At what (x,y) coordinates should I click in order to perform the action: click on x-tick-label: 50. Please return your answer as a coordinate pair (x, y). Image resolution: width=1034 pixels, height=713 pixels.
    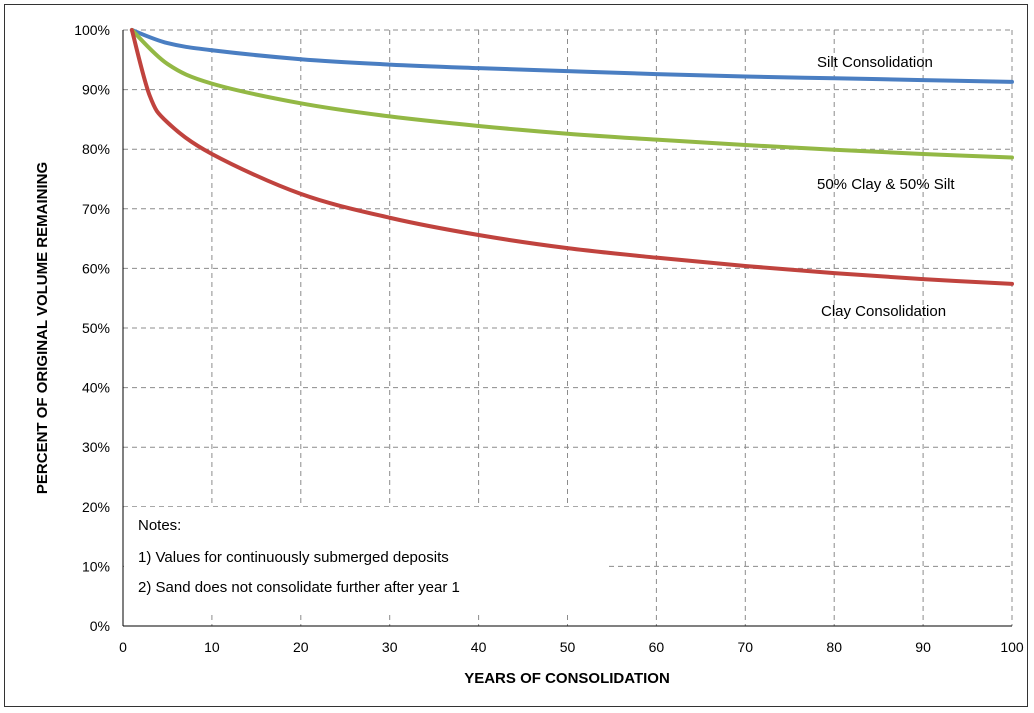
    Looking at the image, I should click on (568, 647).